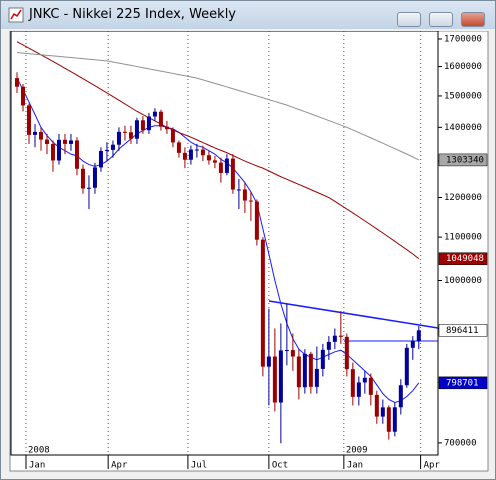 This screenshot has width=496, height=480. Describe the element at coordinates (39, 451) in the screenshot. I see `year-label: 2008` at that location.